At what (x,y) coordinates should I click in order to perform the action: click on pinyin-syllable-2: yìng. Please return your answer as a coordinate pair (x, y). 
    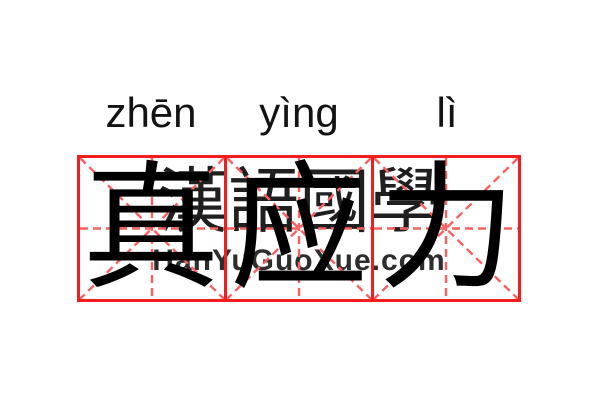
    Looking at the image, I should click on (299, 112).